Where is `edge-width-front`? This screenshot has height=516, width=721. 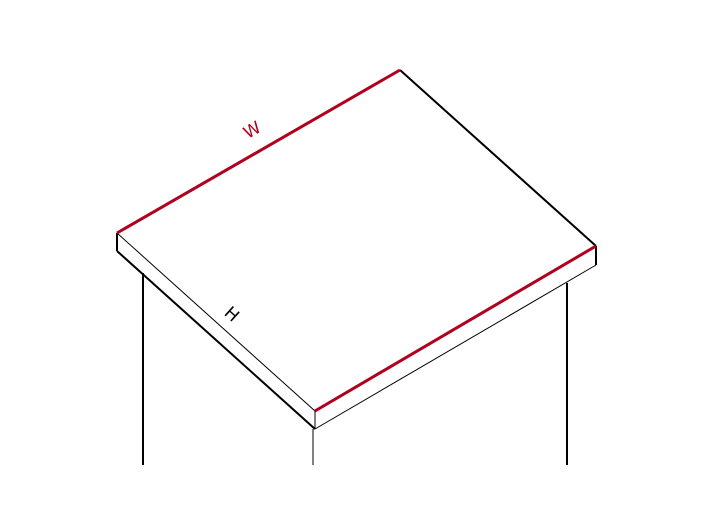 edge-width-front is located at coordinates (455, 328).